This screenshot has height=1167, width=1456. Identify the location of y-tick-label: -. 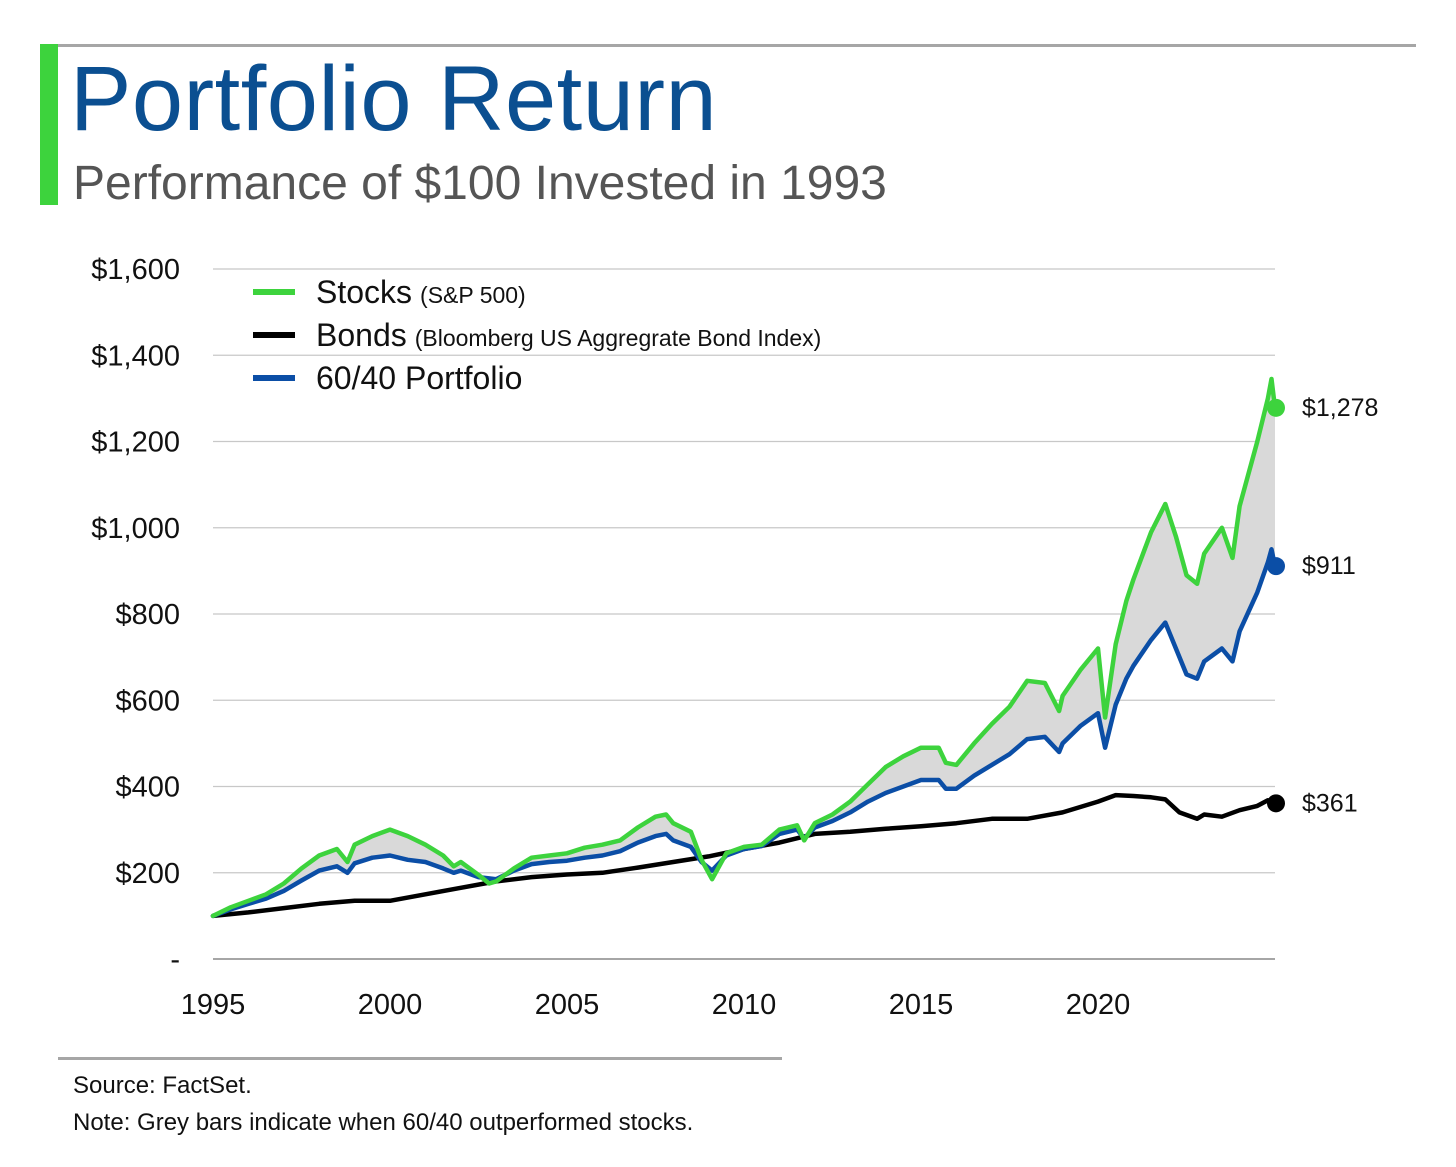
(175, 960).